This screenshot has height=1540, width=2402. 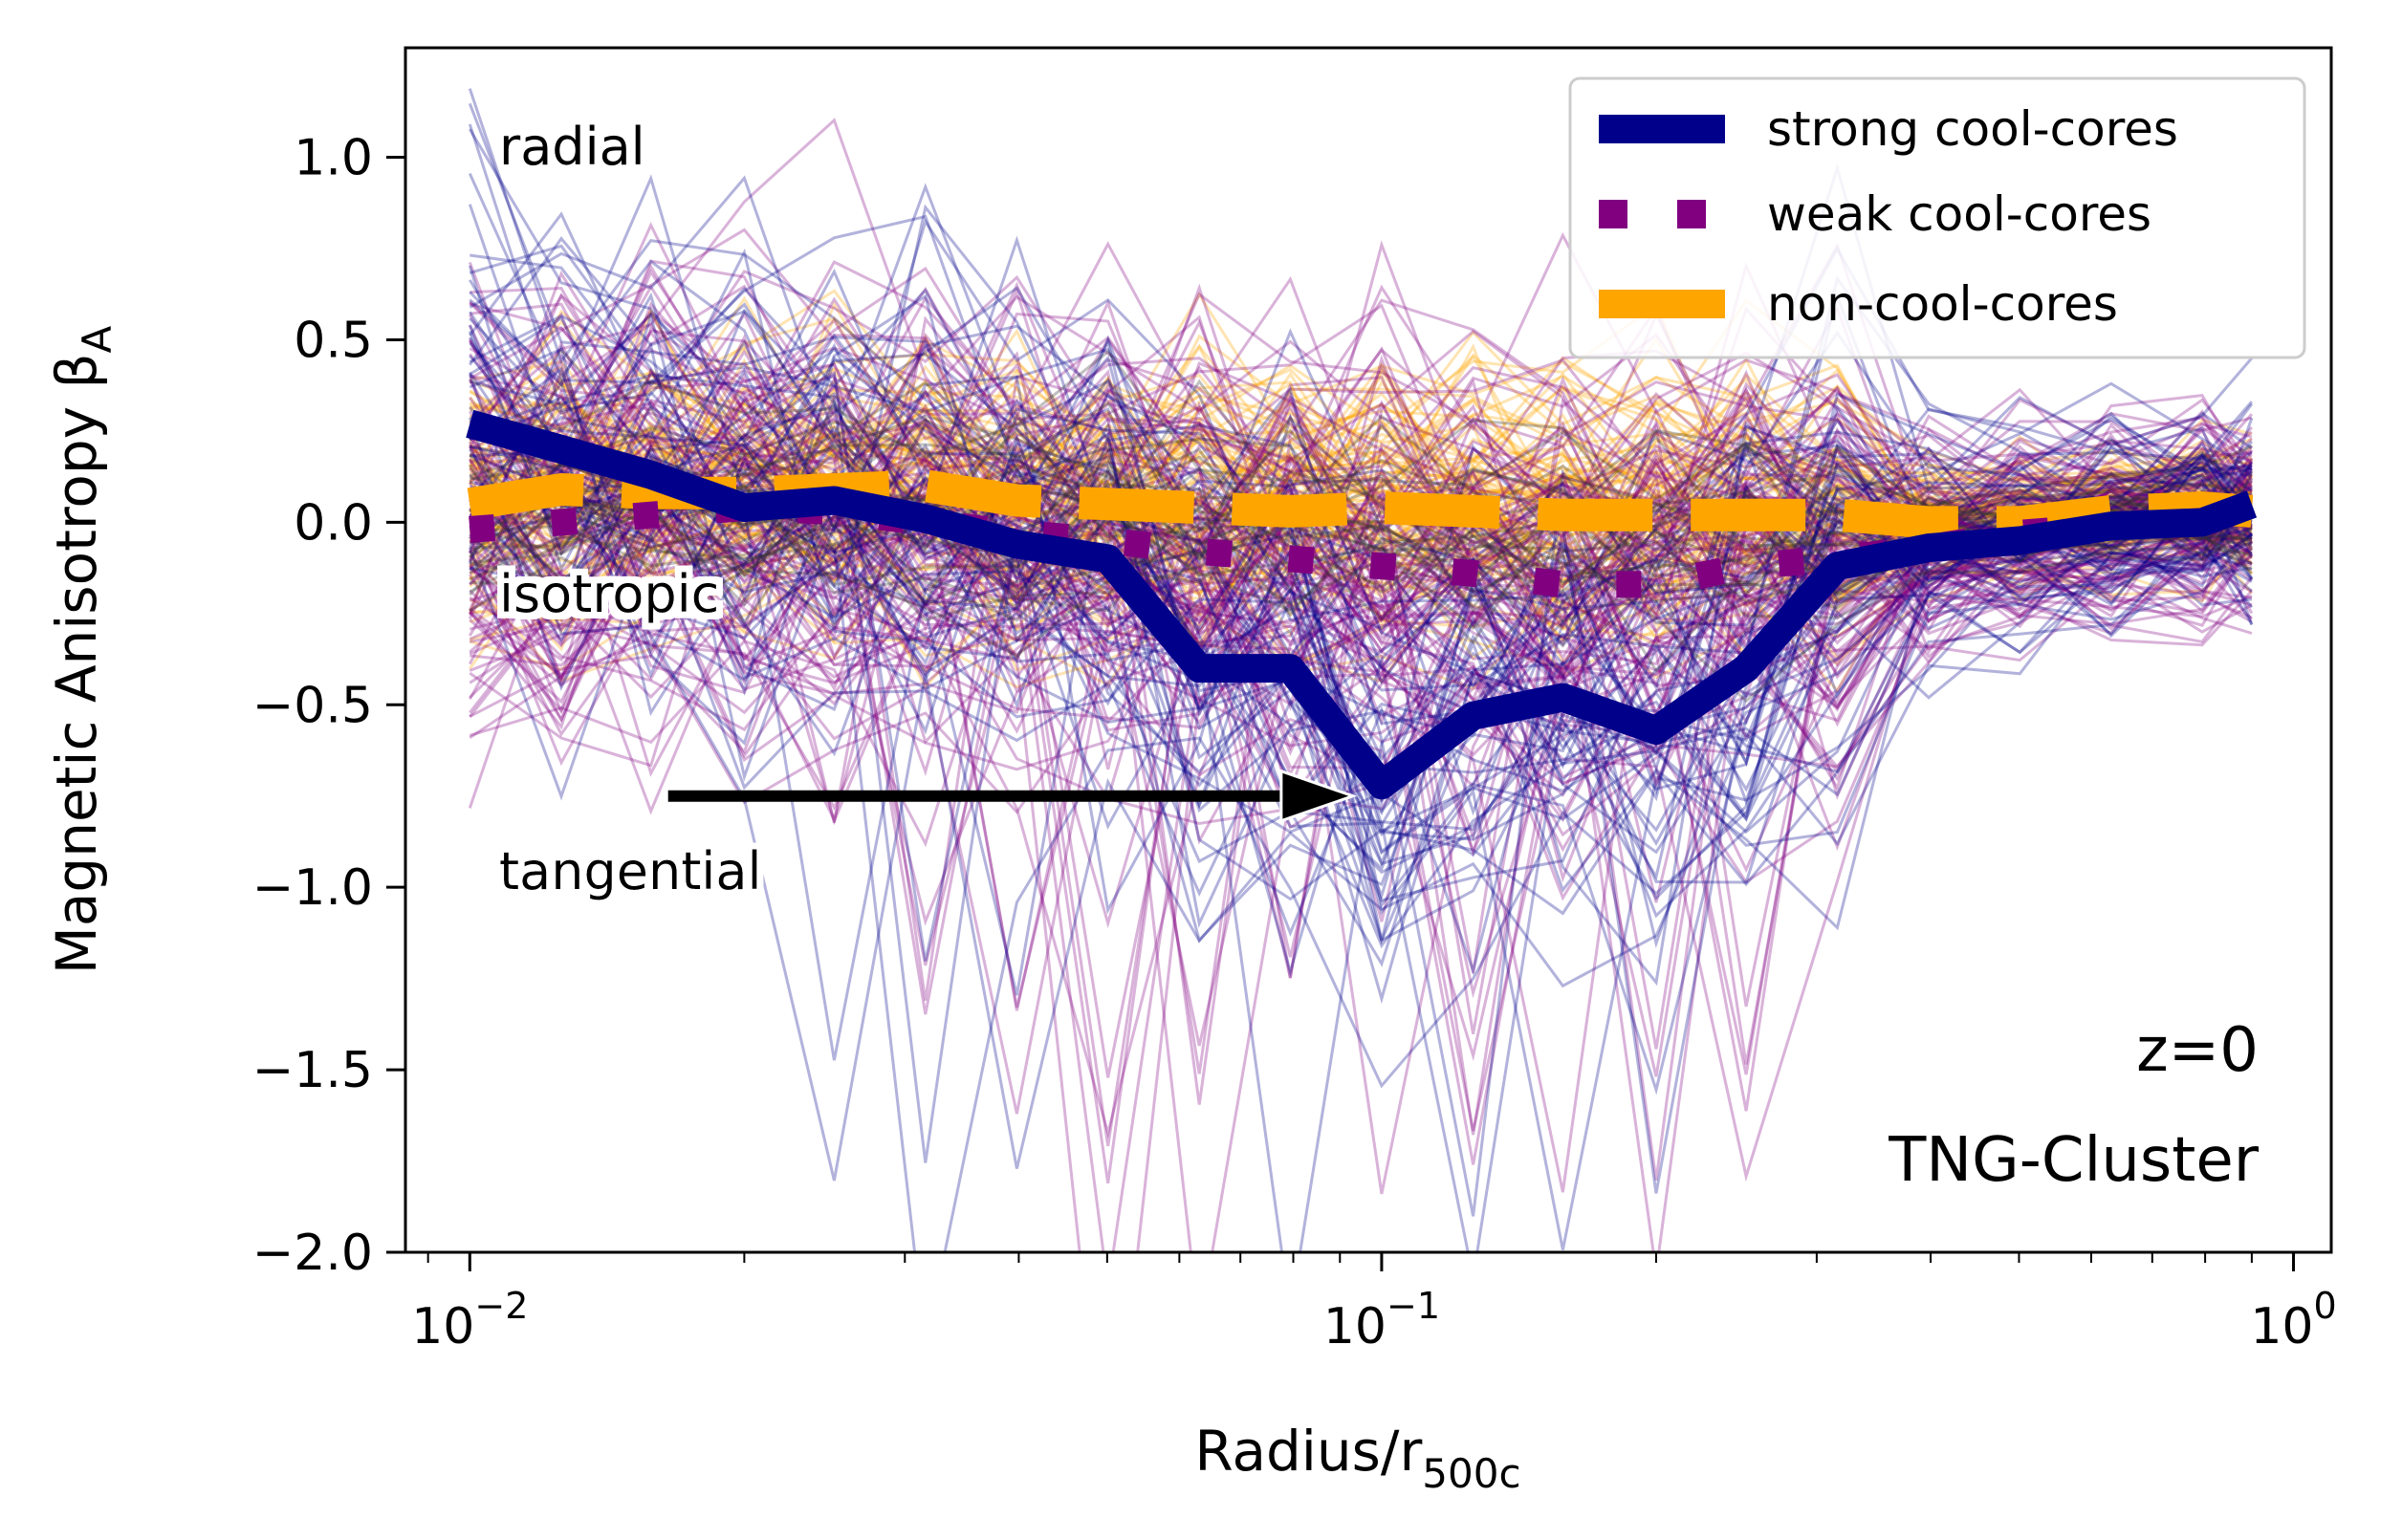 I want to click on legend-label-strong: strong cool-cores, so click(x=1973, y=129).